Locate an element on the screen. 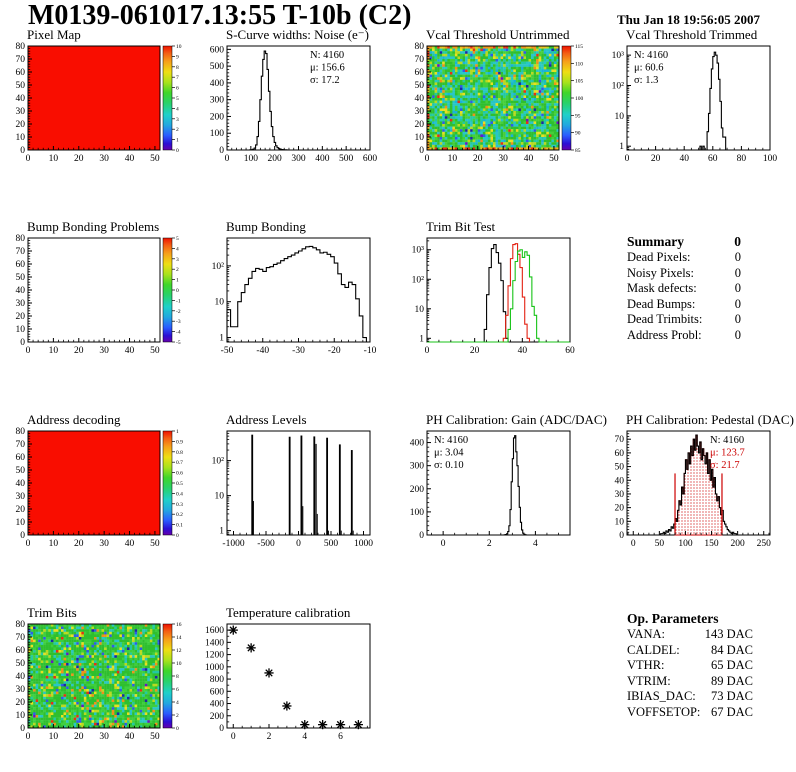 The height and width of the screenshot is (772, 796). svg-text: -1000 is located at coordinates (233, 544).